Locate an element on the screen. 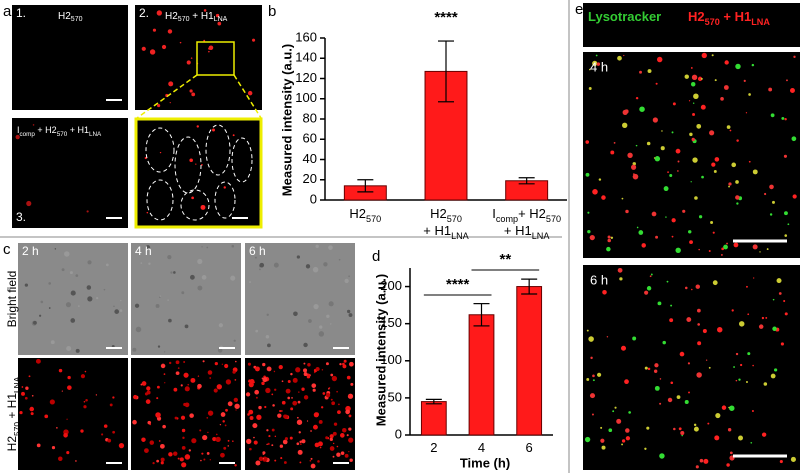 The width and height of the screenshot is (803, 473). micrograph is located at coordinates (198, 173).